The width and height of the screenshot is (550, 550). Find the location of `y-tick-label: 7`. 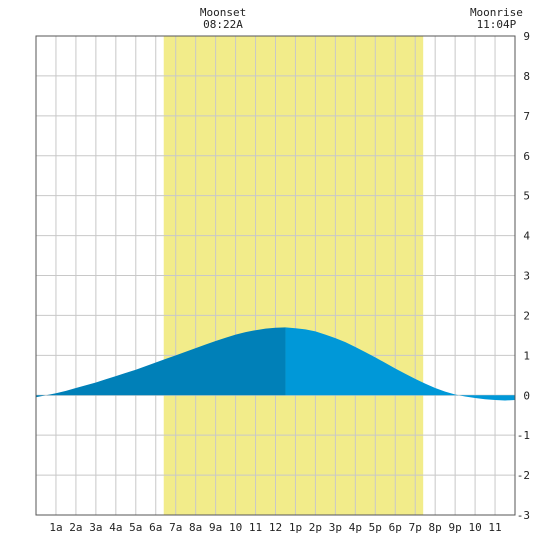

y-tick-label: 7 is located at coordinates (526, 116).